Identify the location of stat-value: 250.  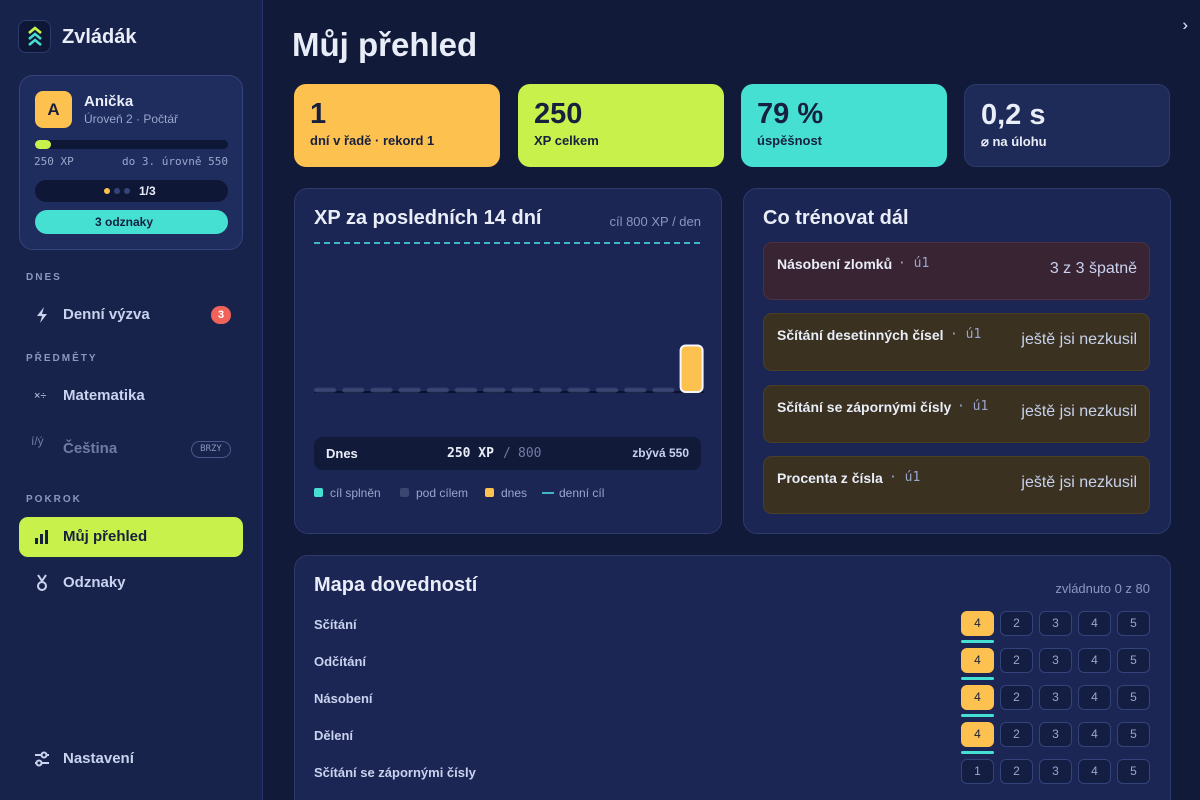
(558, 114).